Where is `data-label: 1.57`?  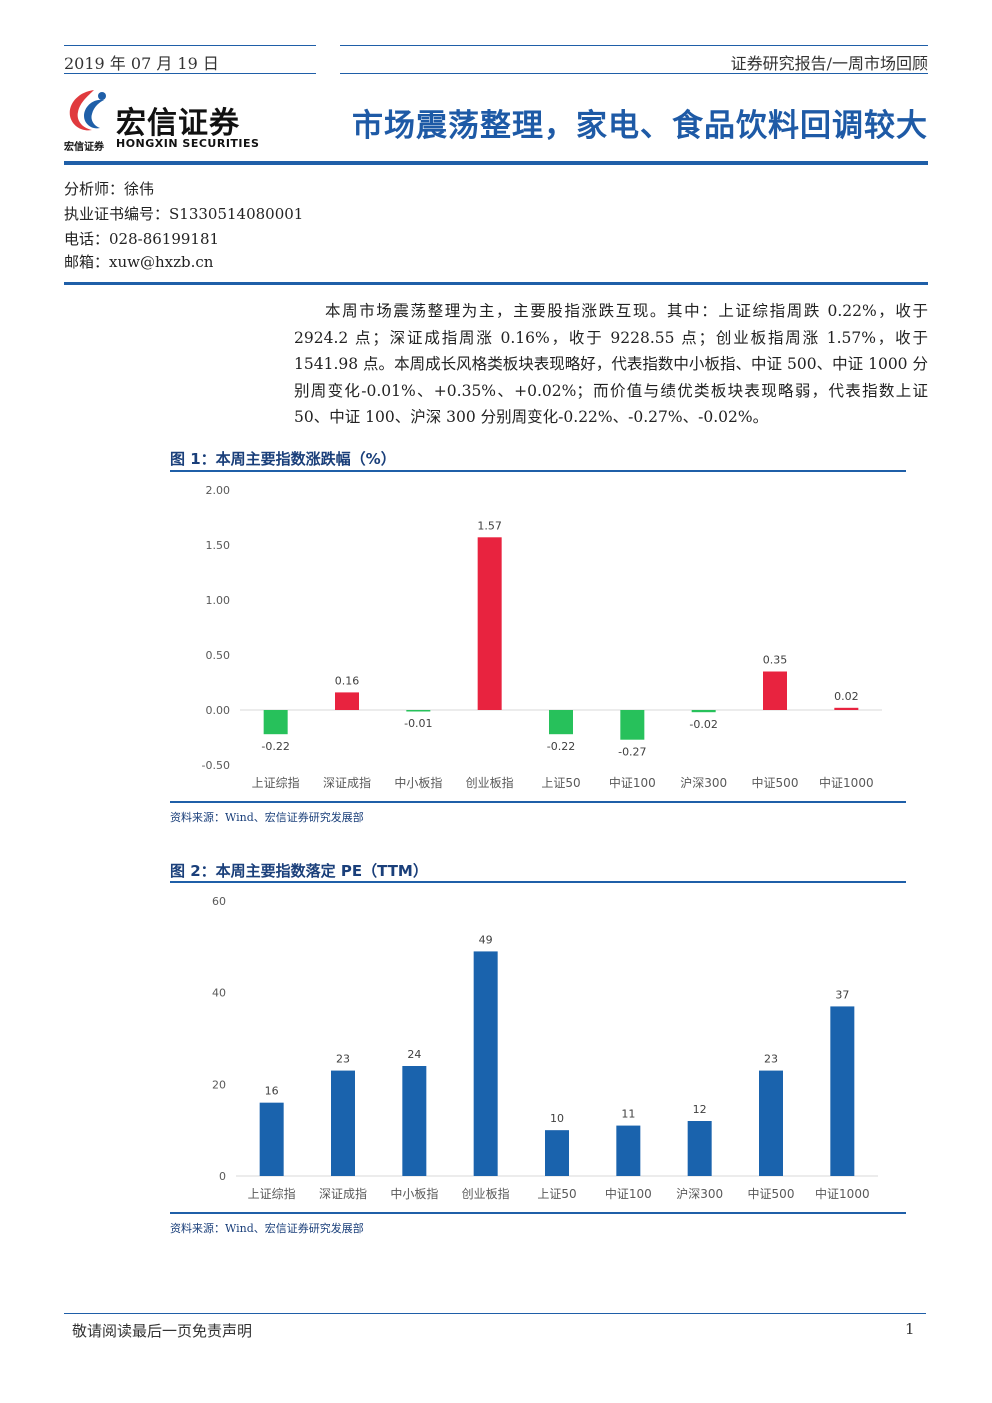
data-label: 1.57 is located at coordinates (489, 525).